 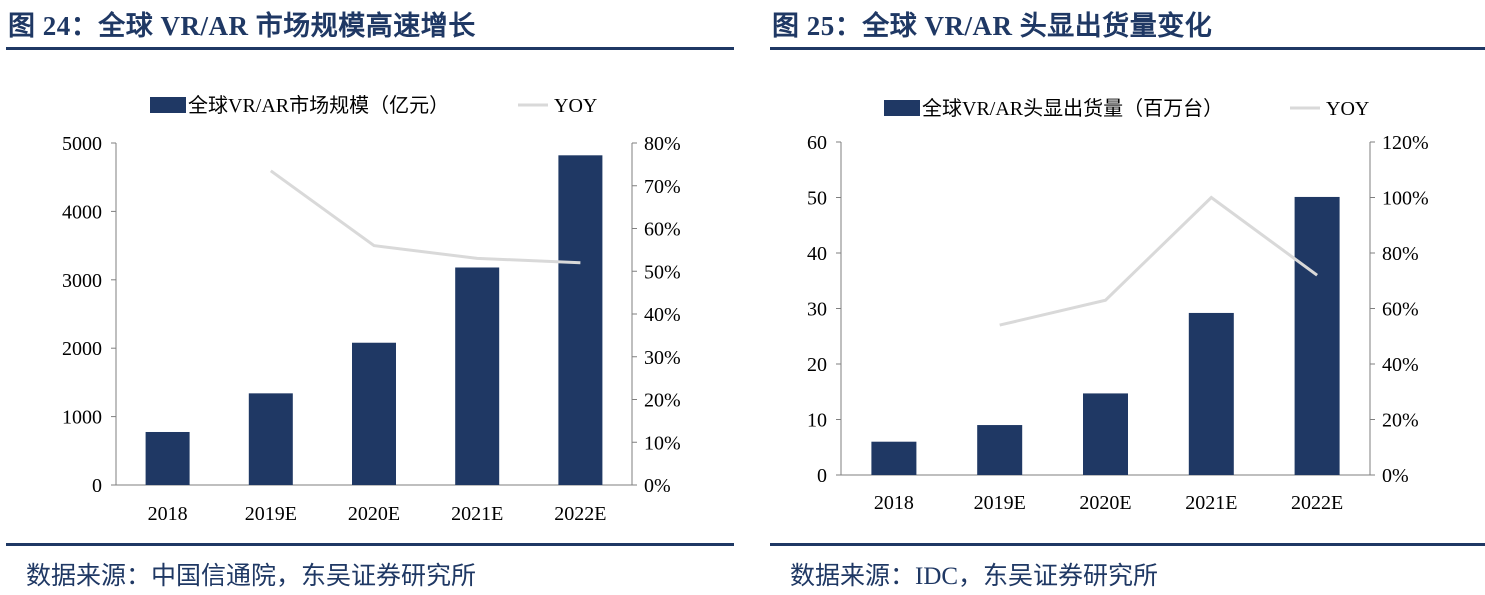 I want to click on y-tick-label-left: 4000, so click(x=82, y=212).